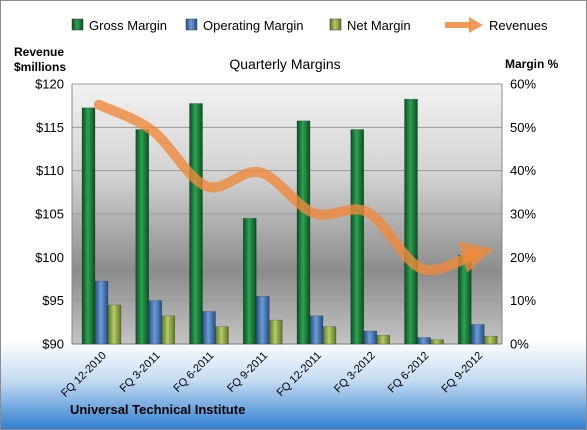  I want to click on left-tick-label: $95, so click(53, 300).